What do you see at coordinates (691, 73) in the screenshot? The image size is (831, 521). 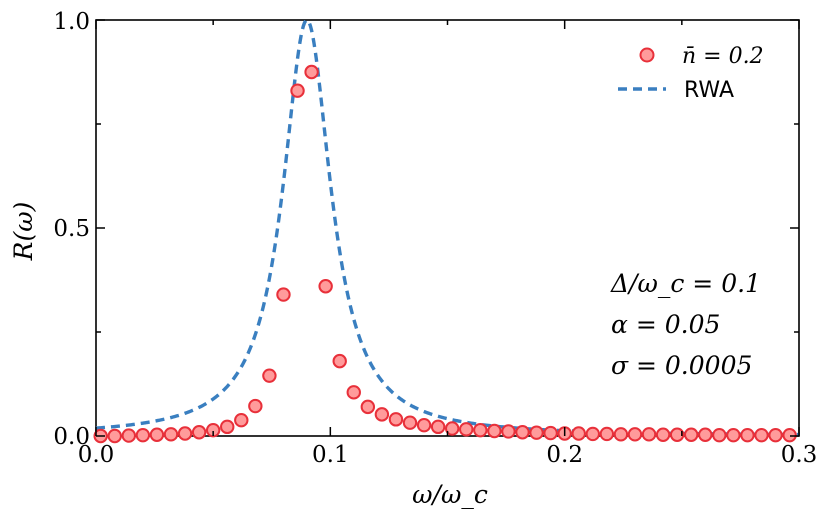 I see `legend: n̄ = 0.2 RWA` at bounding box center [691, 73].